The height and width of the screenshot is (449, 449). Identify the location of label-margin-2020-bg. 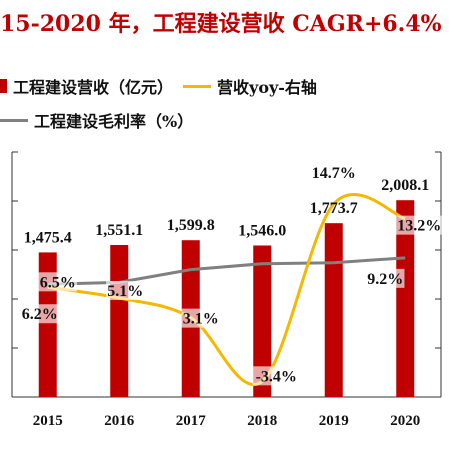
(385, 278).